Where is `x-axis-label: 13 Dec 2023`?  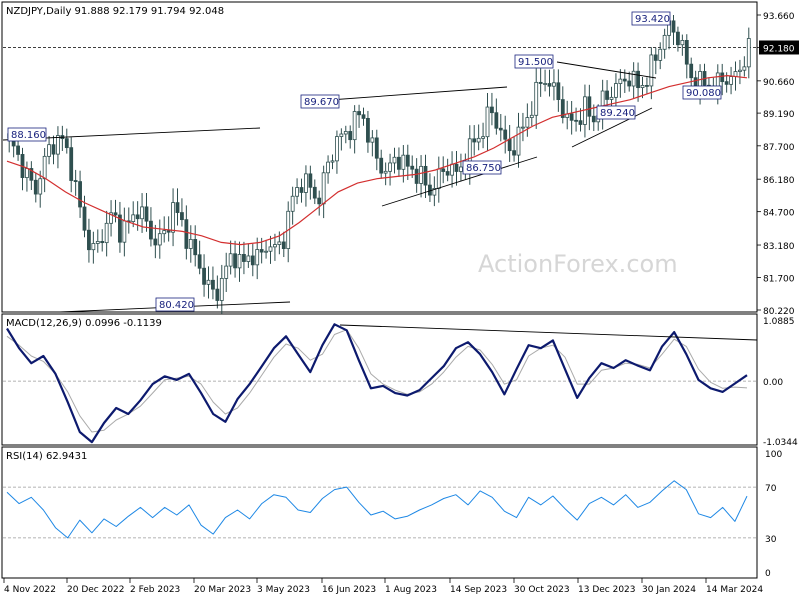 x-axis-label: 13 Dec 2023 is located at coordinates (607, 590).